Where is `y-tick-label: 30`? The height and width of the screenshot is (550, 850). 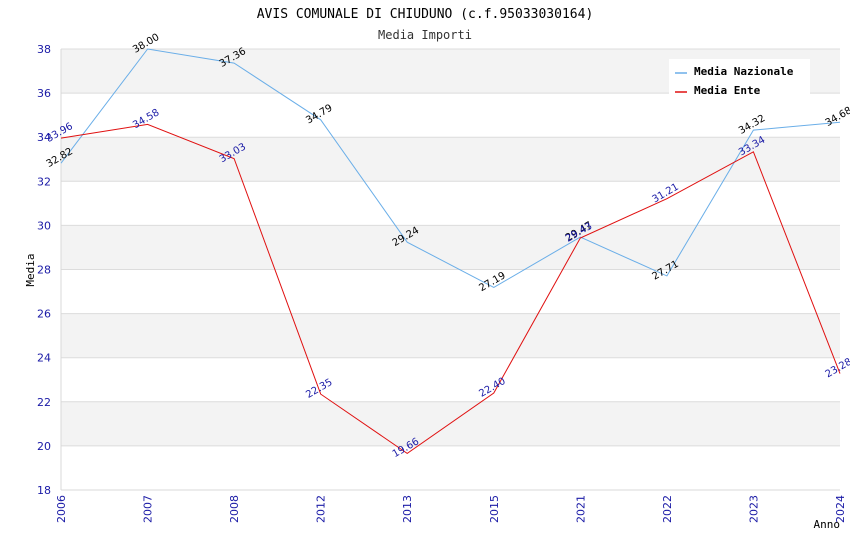
y-tick-label: 30 is located at coordinates (44, 225).